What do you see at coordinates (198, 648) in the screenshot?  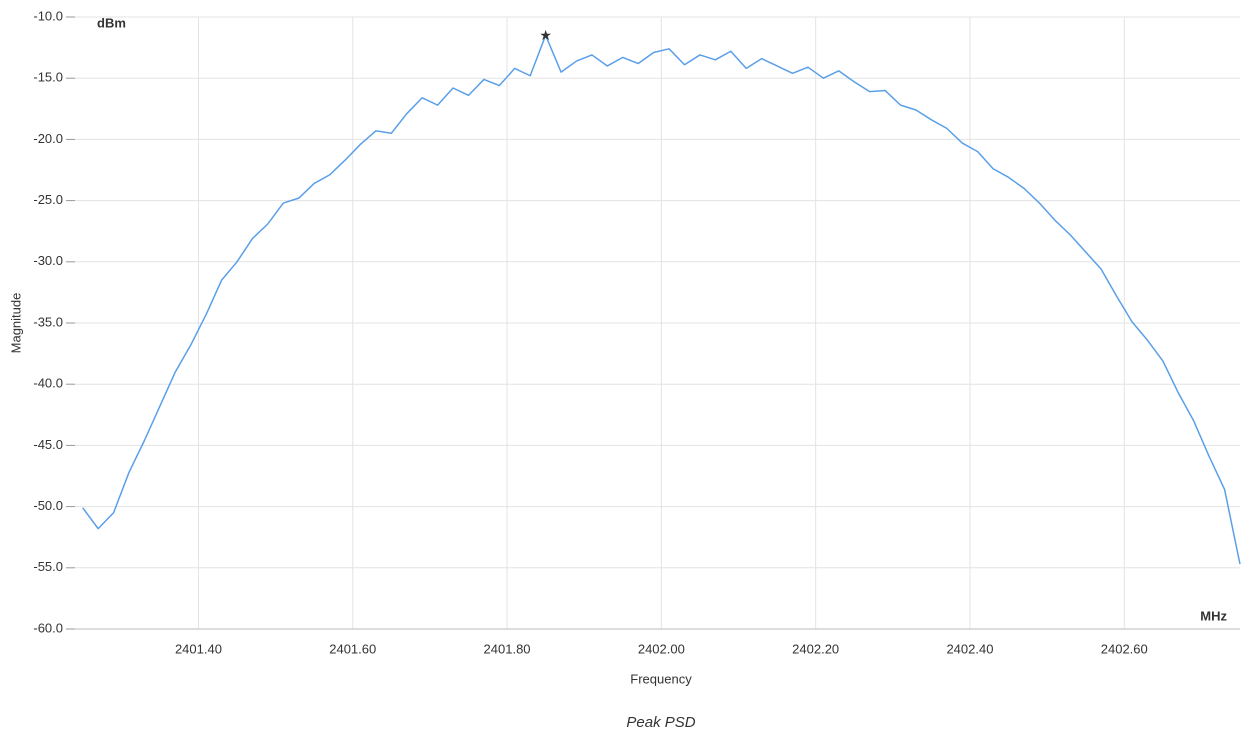 I see `x-tick-label: 2401.40` at bounding box center [198, 648].